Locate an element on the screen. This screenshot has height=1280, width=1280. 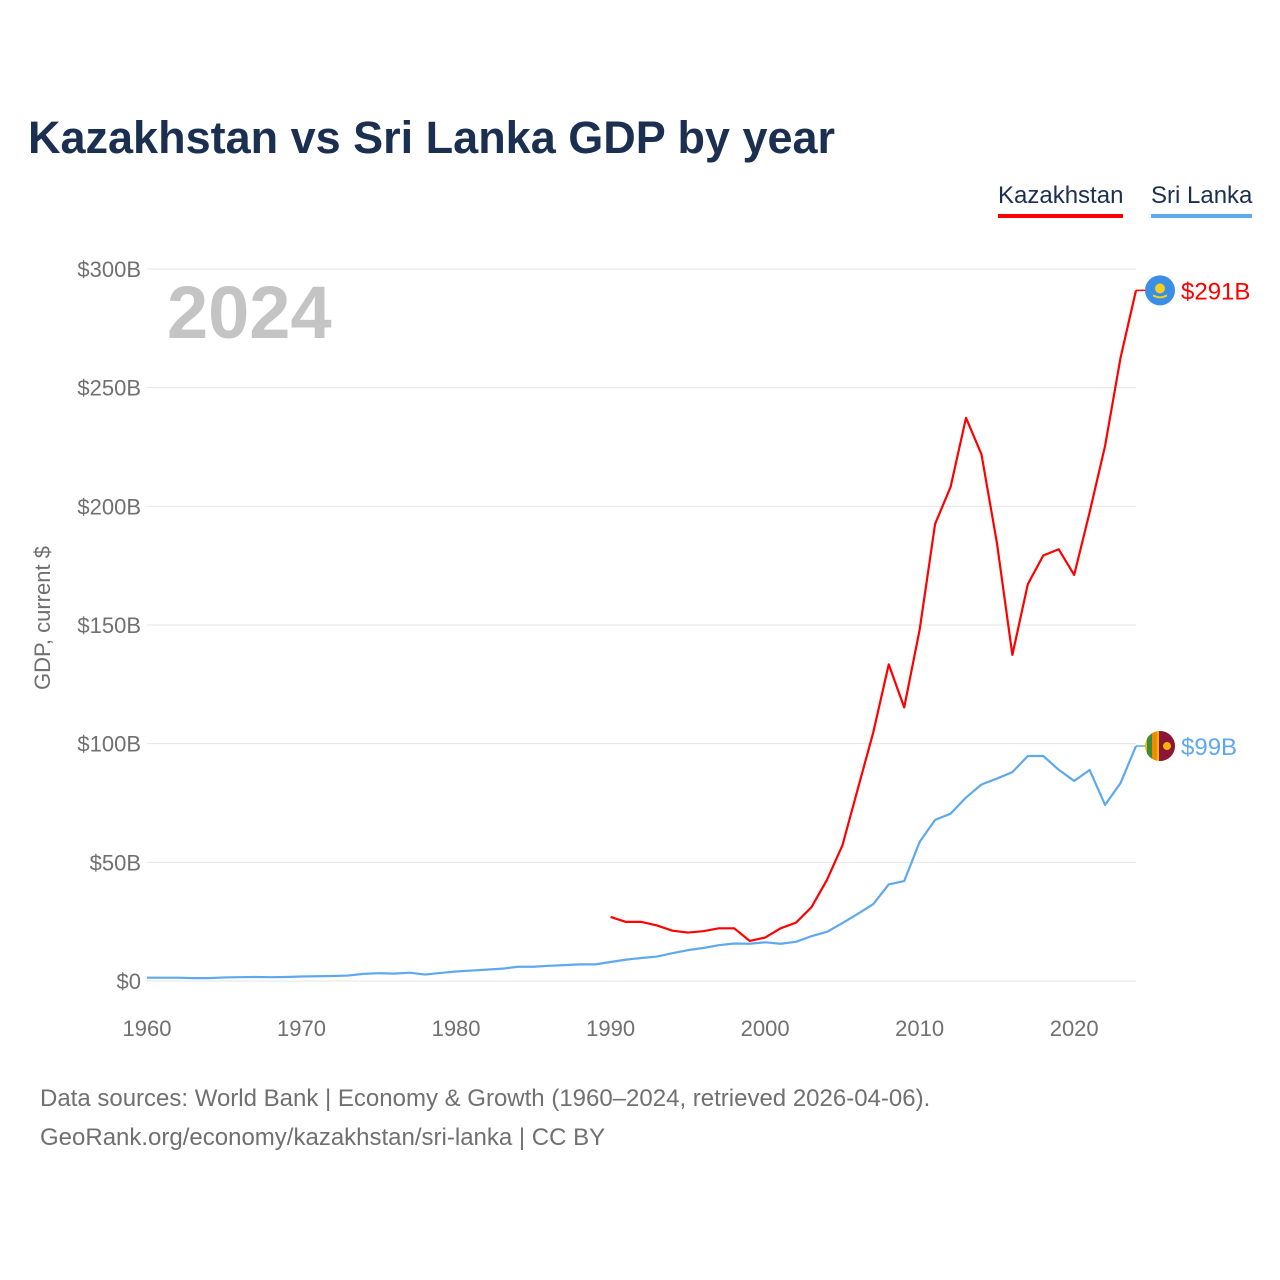
kazakhstan-flag-icon is located at coordinates (1160, 290).